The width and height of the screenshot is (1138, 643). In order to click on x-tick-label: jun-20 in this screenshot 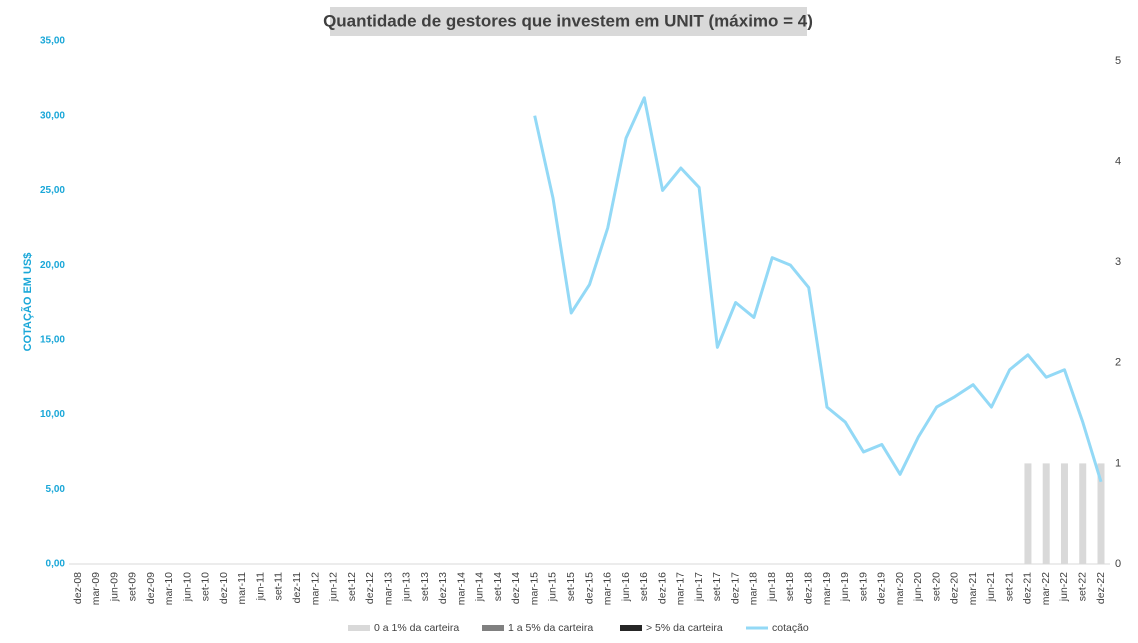, I will do `click(918, 587)`.